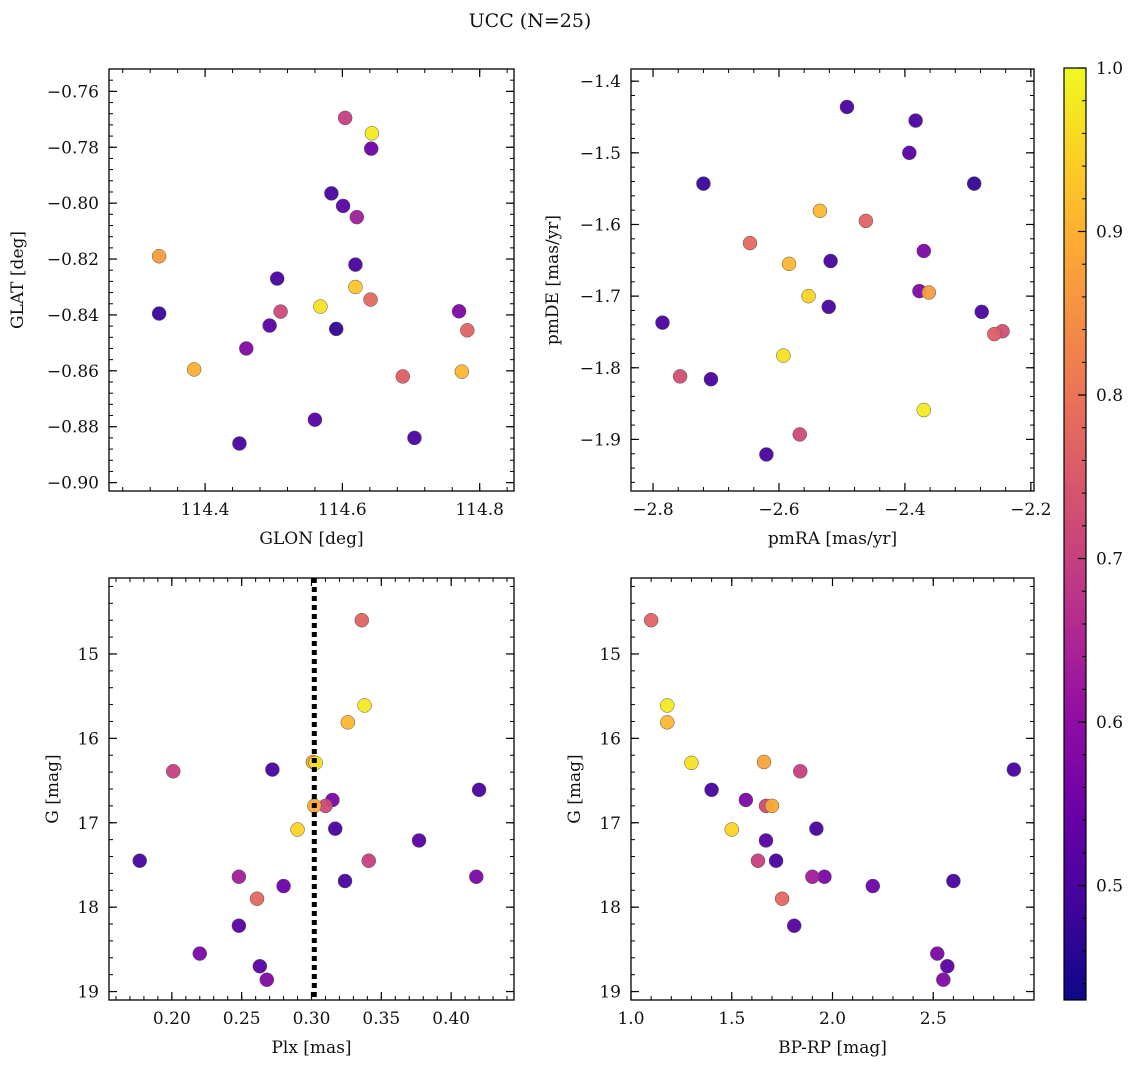 This screenshot has width=1136, height=1068. What do you see at coordinates (600, 297) in the screenshot?
I see `y-tick-label: −1.7` at bounding box center [600, 297].